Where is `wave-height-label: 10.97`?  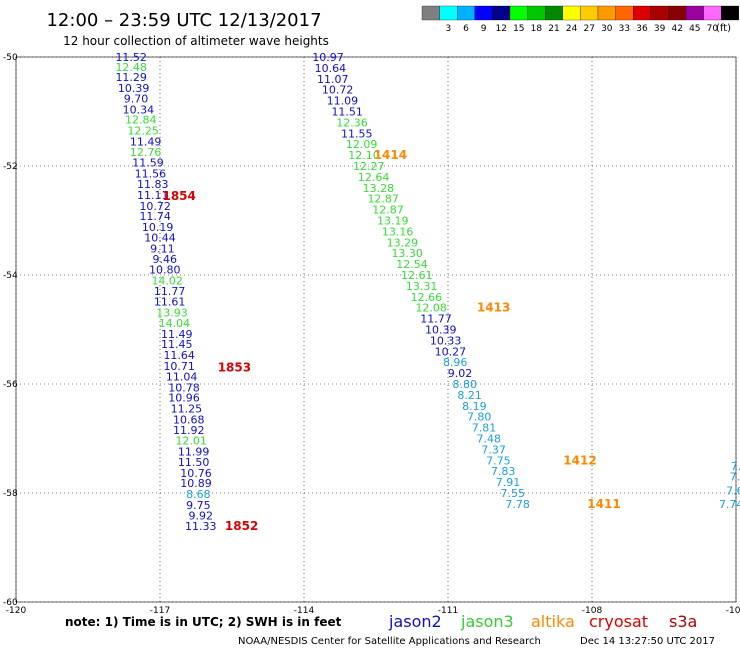 wave-height-label: 10.97 is located at coordinates (328, 57).